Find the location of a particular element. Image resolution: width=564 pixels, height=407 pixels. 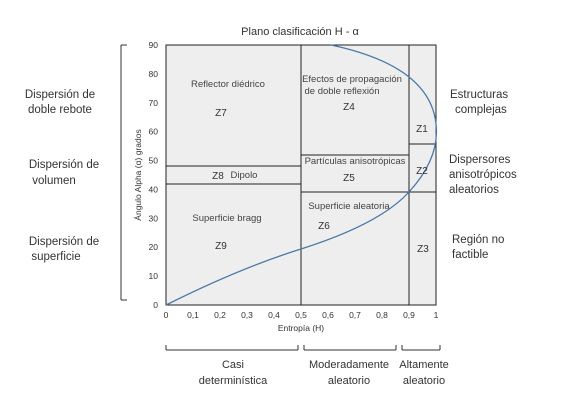

x-tick-label: 0,6 is located at coordinates (328, 315).